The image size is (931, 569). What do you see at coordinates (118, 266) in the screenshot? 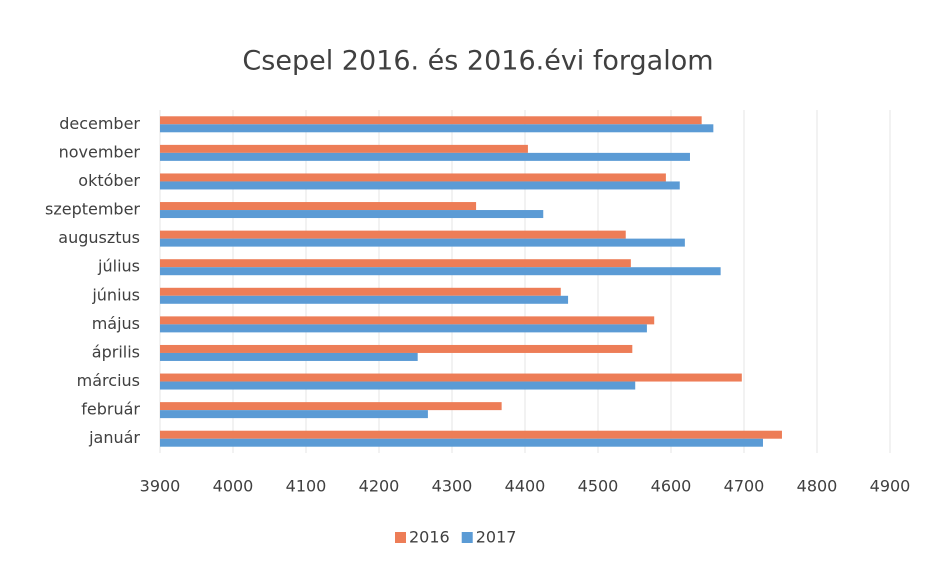
I see `y-tick-label: július` at bounding box center [118, 266].